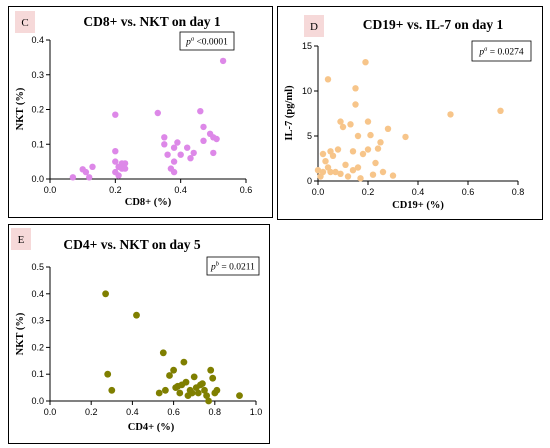 The image size is (550, 448). Describe the element at coordinates (37, 321) in the screenshot. I see `y-tick-label-e: 0.3` at that location.